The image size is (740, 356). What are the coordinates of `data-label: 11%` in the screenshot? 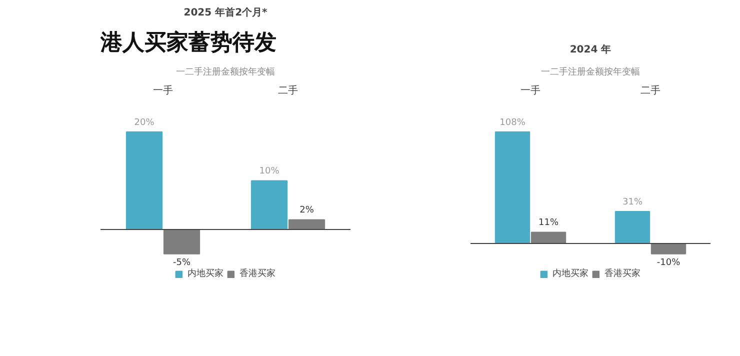 It's located at (548, 223).